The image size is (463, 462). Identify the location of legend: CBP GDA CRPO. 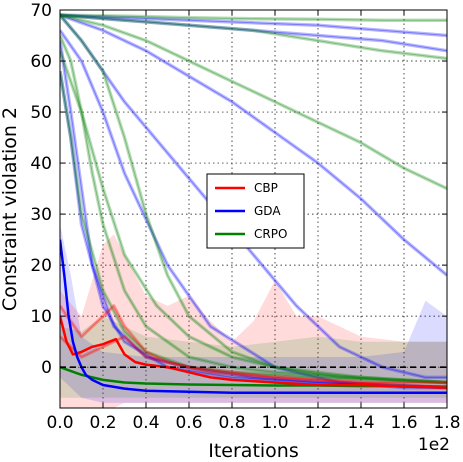
(255, 211).